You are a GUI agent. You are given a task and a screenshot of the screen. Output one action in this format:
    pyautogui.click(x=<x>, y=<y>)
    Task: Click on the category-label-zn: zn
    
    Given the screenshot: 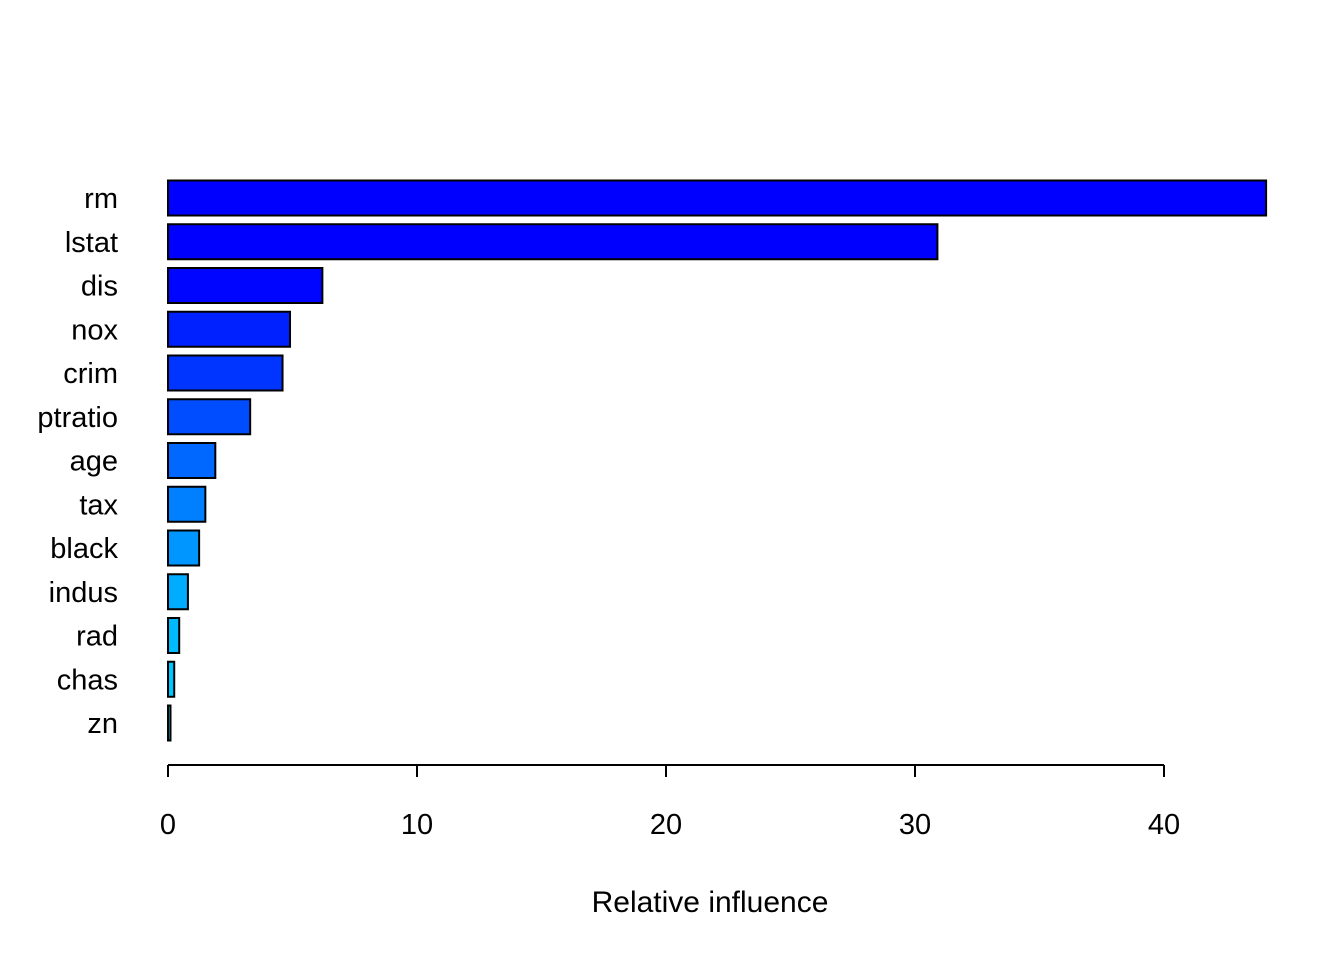 What is the action you would take?
    pyautogui.click(x=102, y=724)
    